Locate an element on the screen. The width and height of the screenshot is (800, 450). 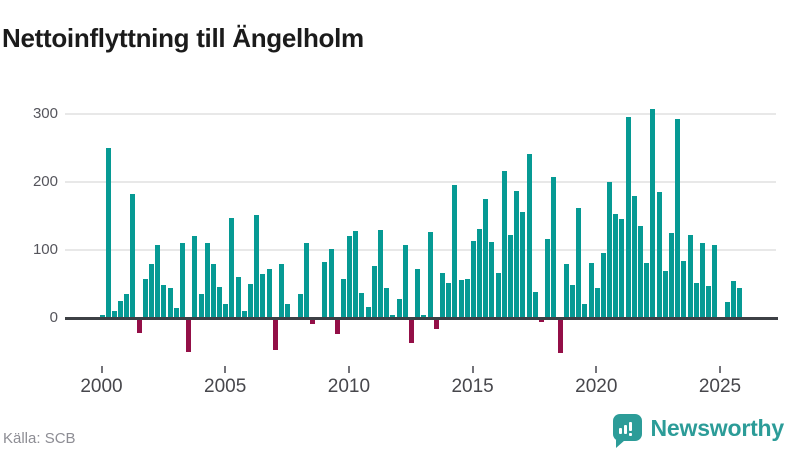
bar-2013-Q1 is located at coordinates (424, 316).